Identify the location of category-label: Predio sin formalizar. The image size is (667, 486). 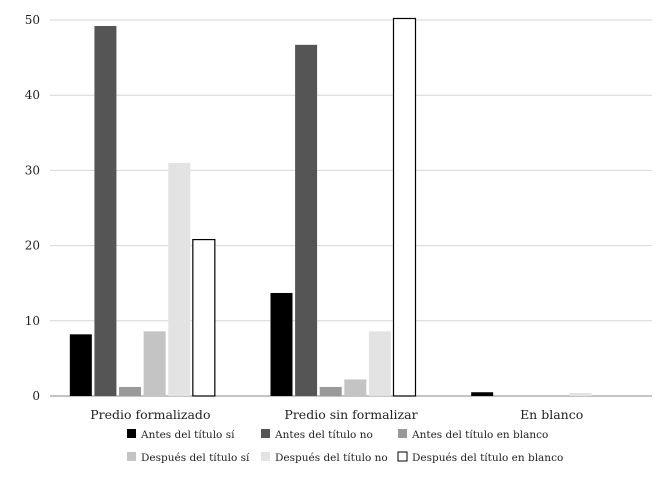
(350, 414).